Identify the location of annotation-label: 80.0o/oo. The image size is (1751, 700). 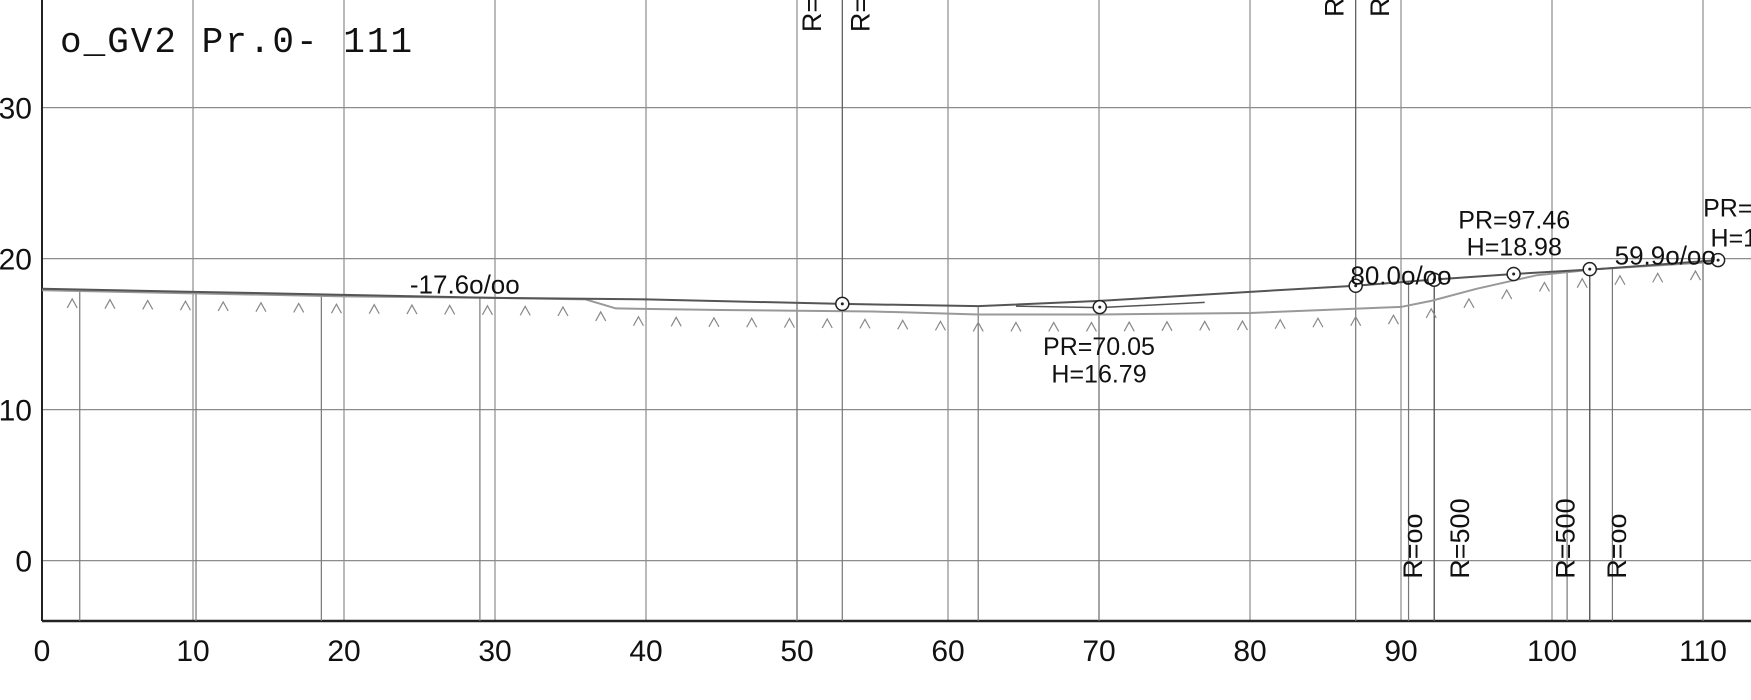
(1400, 275).